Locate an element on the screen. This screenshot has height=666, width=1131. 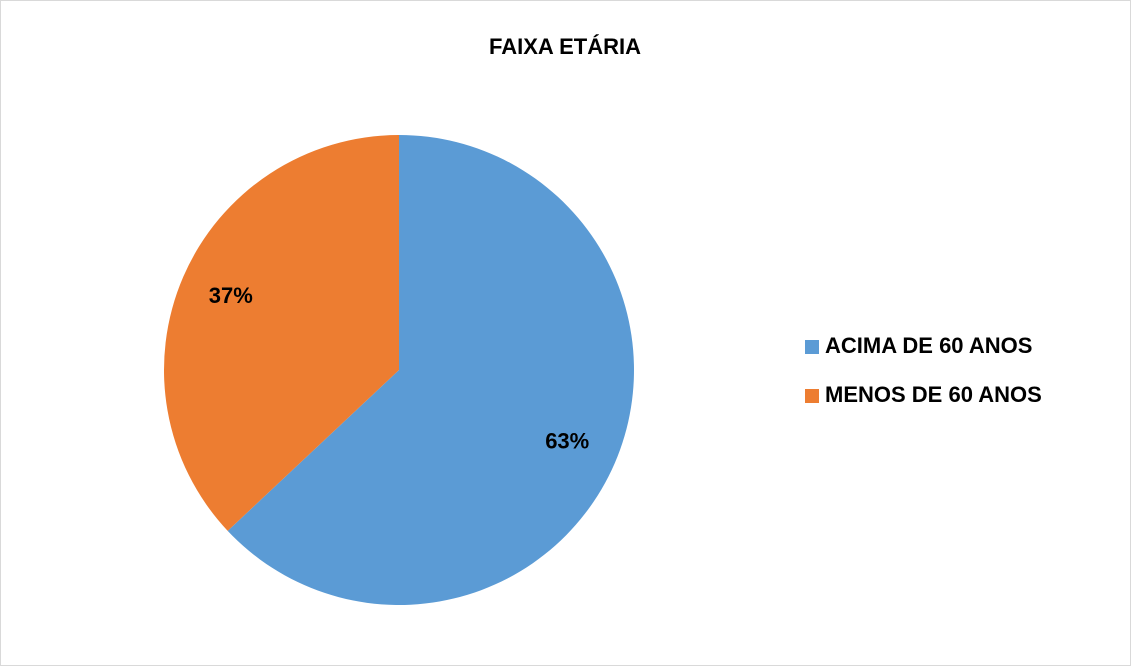
legend-label: ACIMA DE 60 ANOS is located at coordinates (928, 345).